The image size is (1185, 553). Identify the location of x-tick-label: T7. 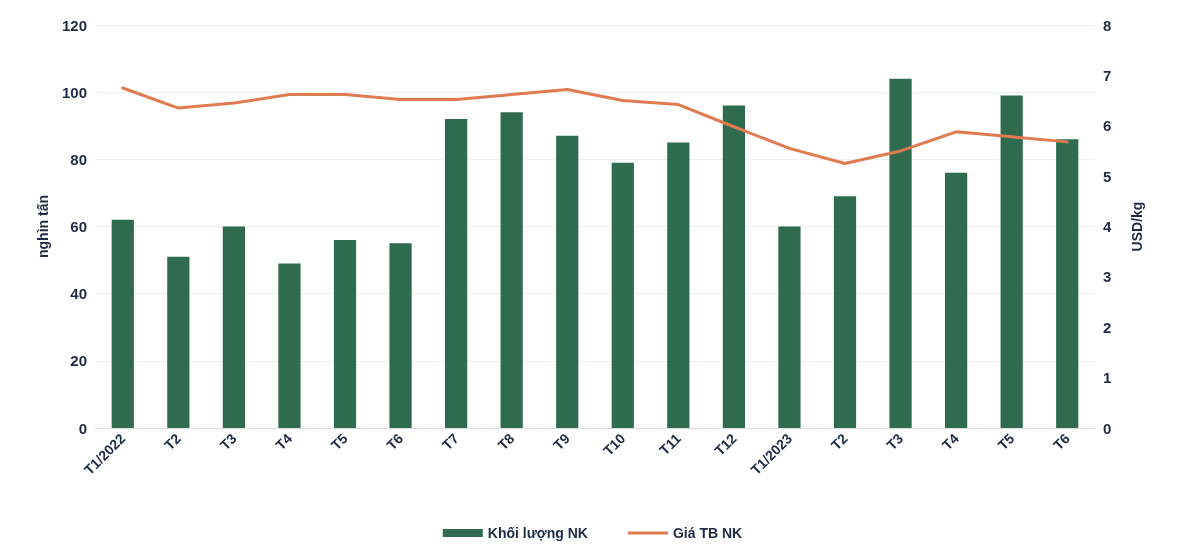
(450, 442).